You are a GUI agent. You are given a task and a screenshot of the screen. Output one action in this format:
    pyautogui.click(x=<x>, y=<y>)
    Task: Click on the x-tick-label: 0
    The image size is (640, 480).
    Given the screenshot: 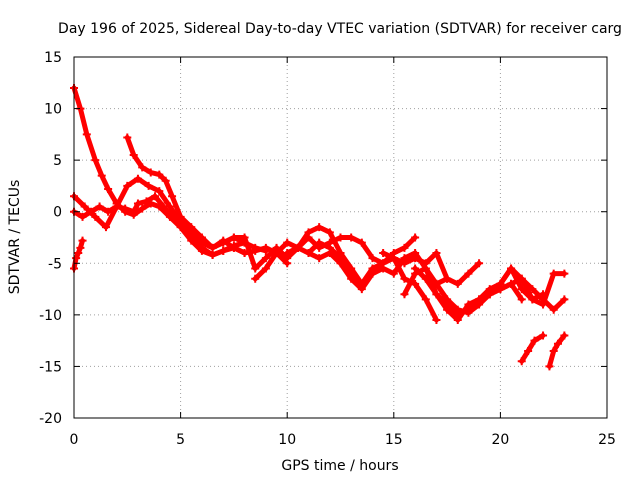 What is the action you would take?
    pyautogui.click(x=74, y=440)
    